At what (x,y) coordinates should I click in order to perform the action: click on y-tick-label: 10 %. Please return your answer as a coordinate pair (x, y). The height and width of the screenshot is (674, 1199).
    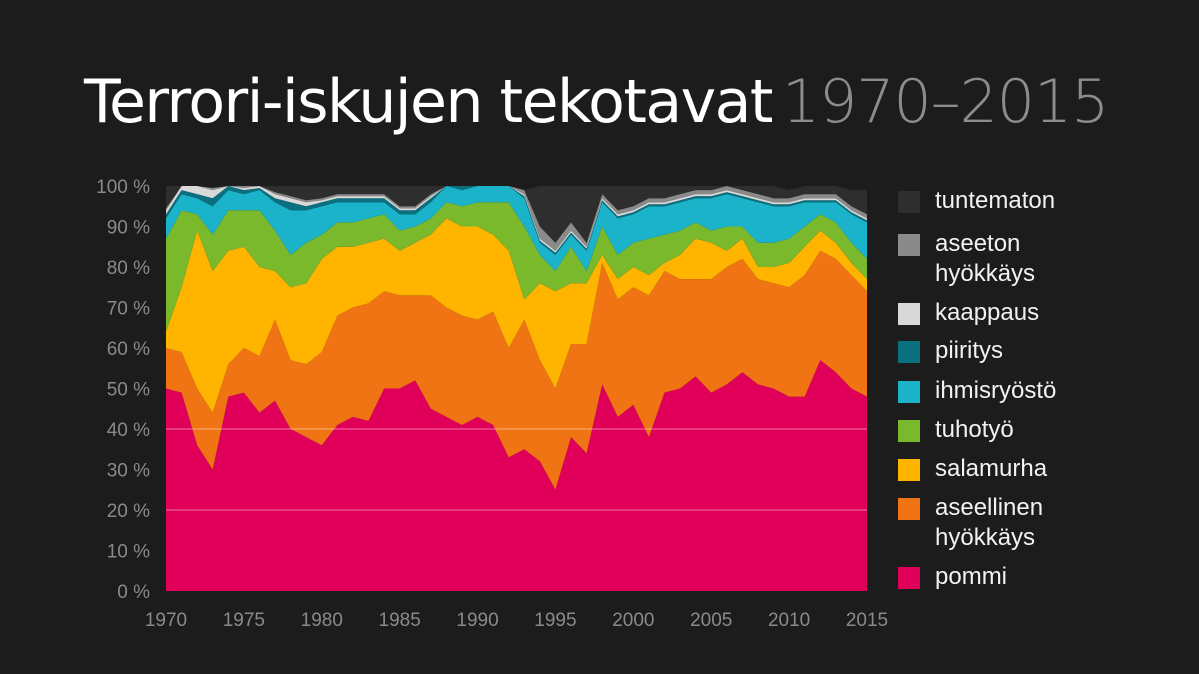
    Looking at the image, I should click on (128, 552).